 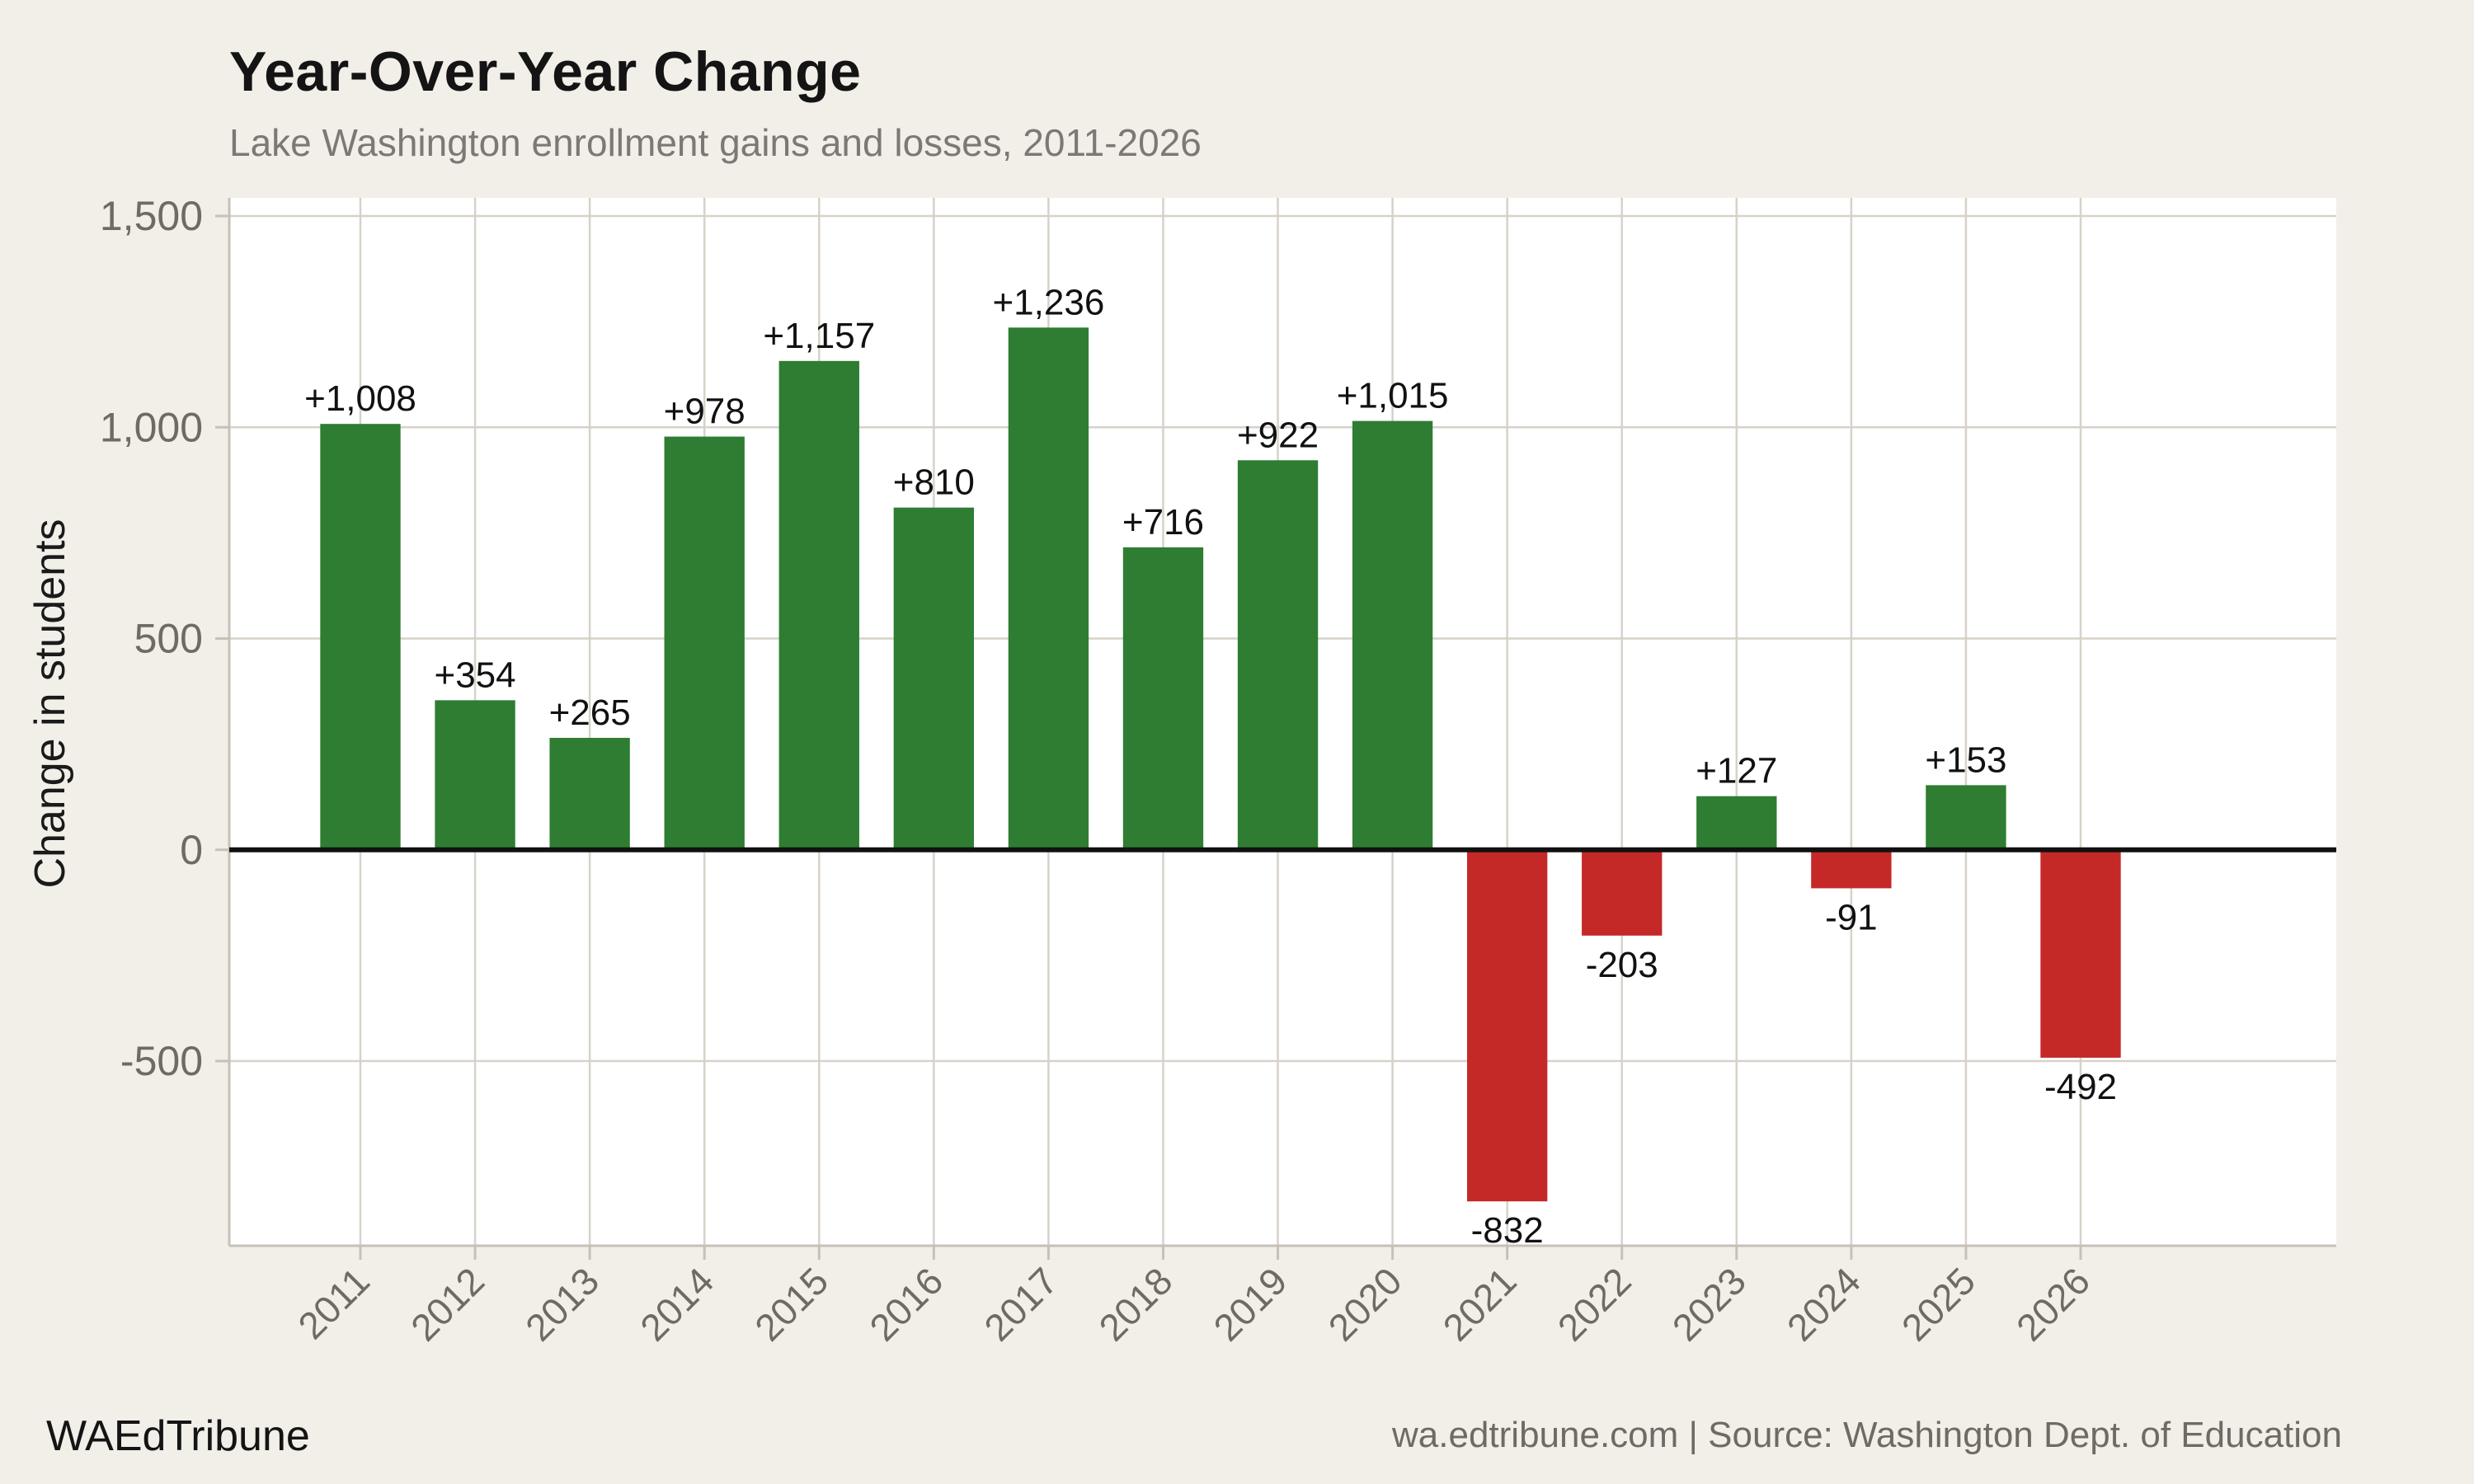 I want to click on bar-2011, so click(x=360, y=637).